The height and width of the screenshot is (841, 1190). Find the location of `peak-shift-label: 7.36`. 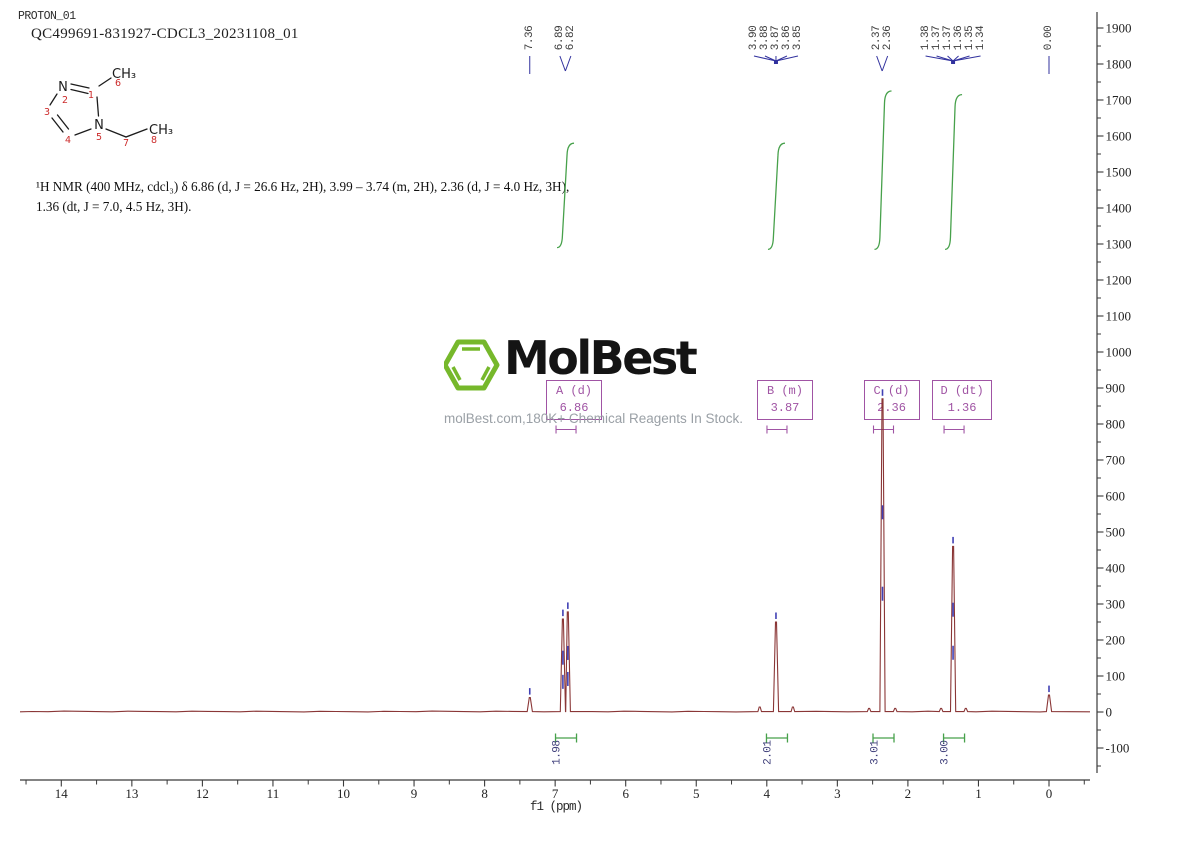

peak-shift-label: 7.36 is located at coordinates (529, 38).